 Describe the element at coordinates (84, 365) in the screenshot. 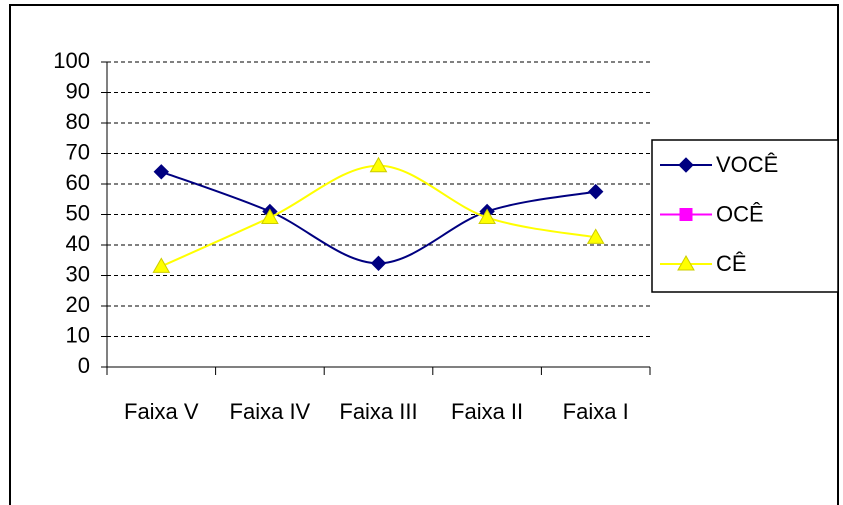

I see `y-tick-label: 0` at that location.